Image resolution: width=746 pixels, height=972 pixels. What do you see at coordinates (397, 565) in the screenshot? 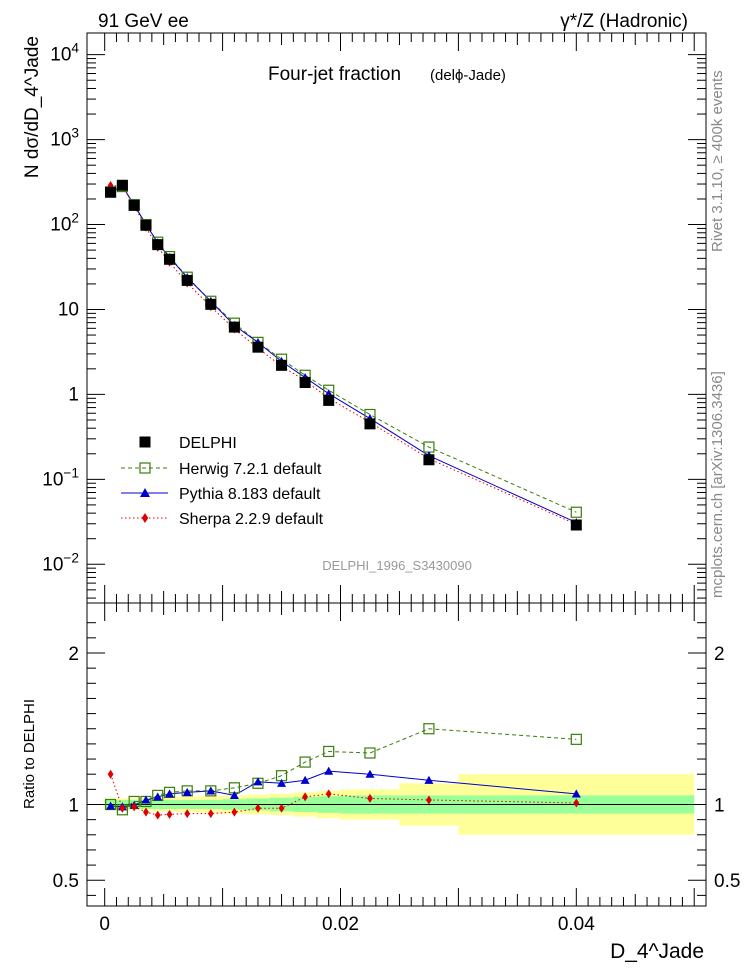
I see `analysis-tag: DELPHI_1996_S3430090` at bounding box center [397, 565].